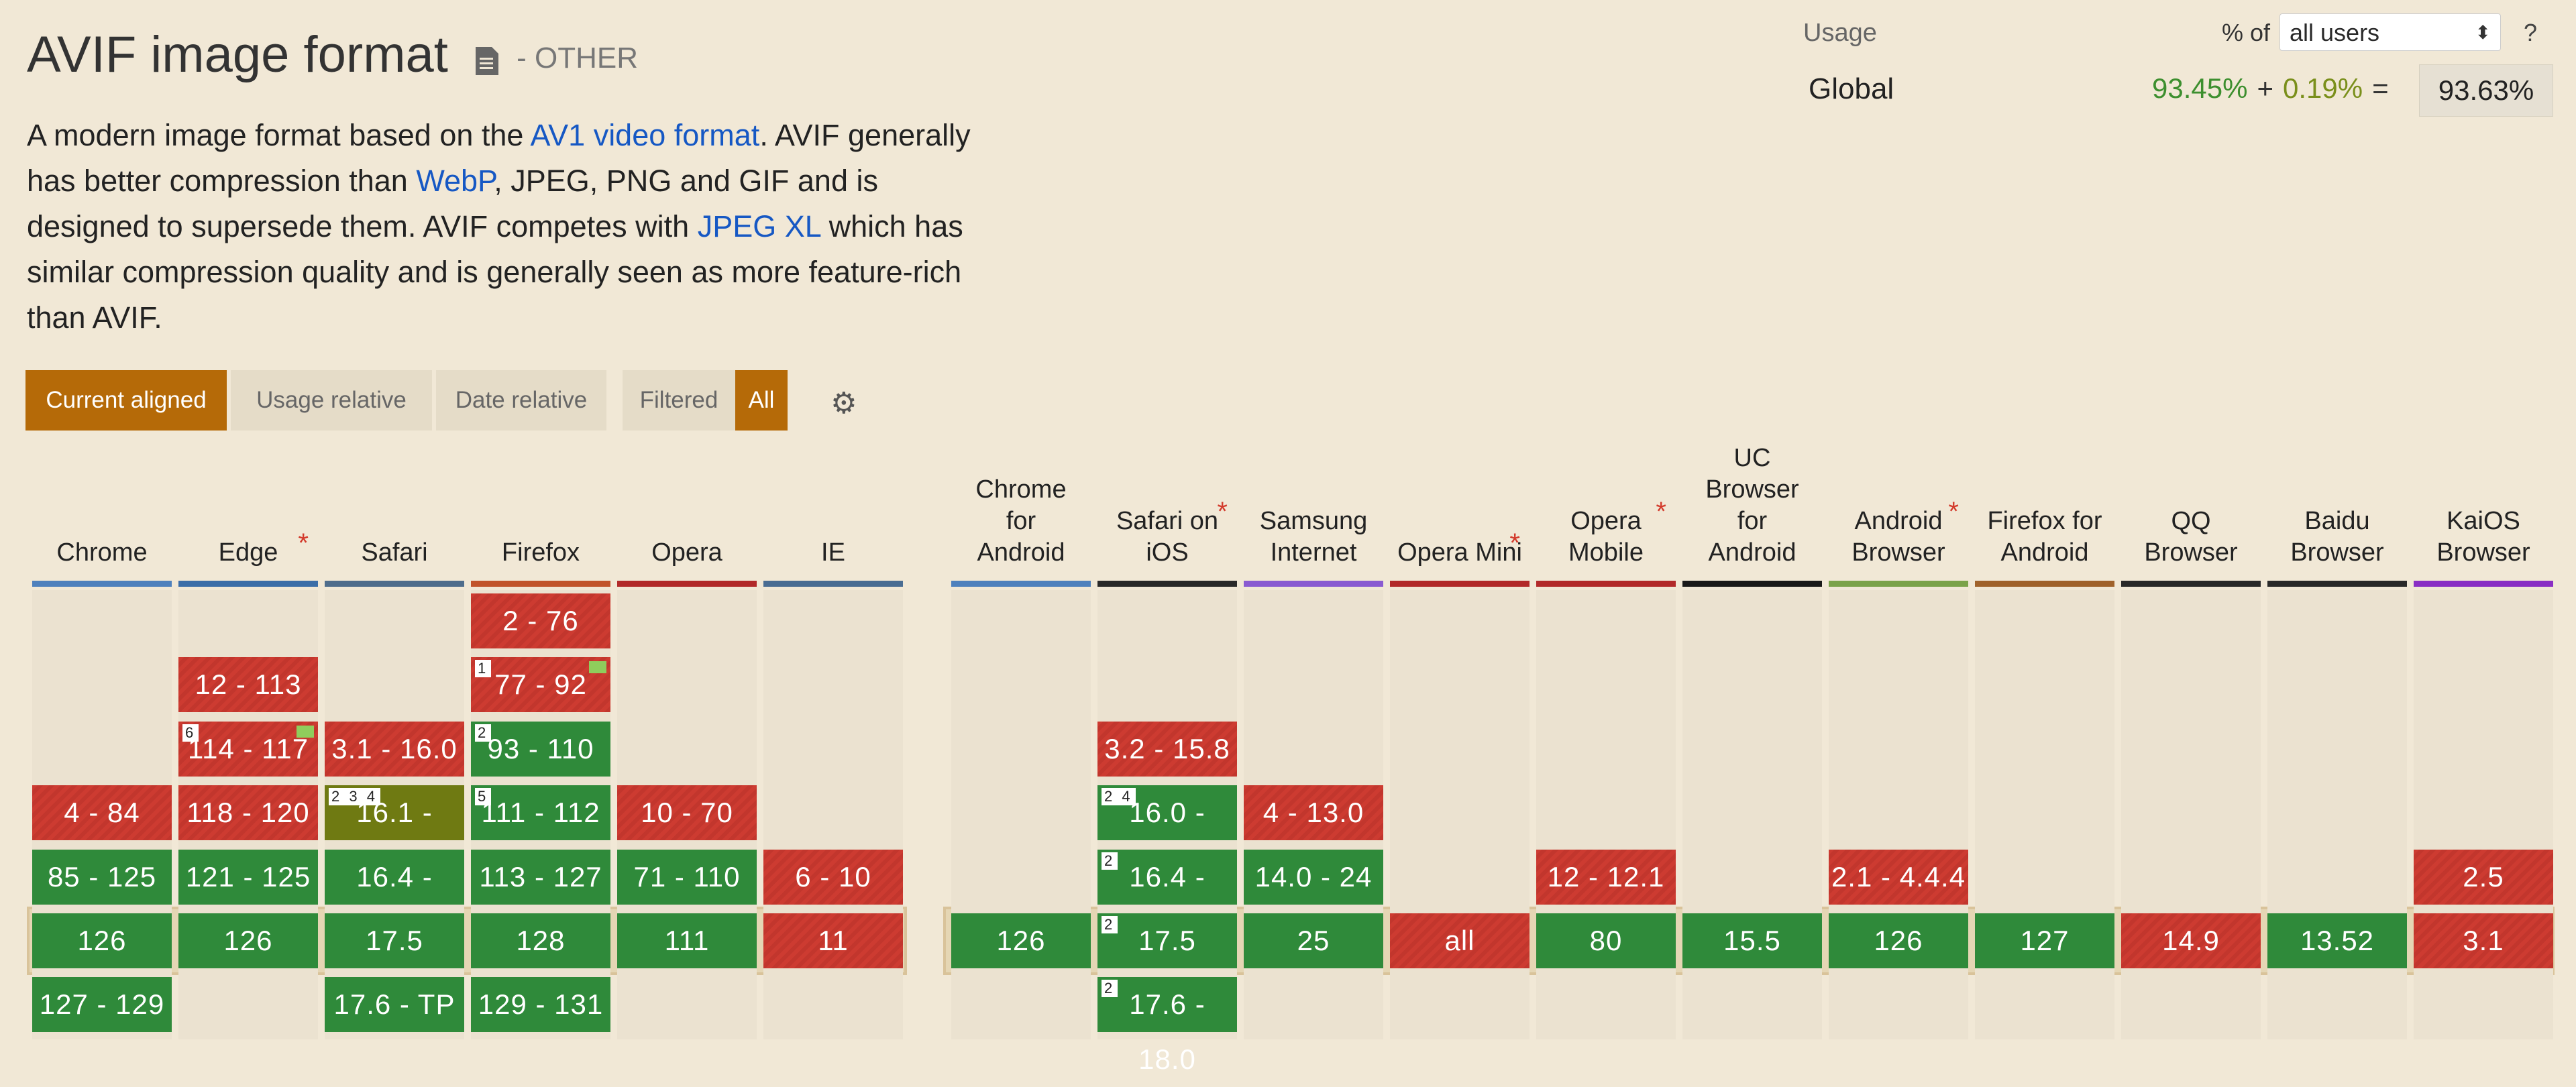 The height and width of the screenshot is (1087, 2576). What do you see at coordinates (759, 226) in the screenshot?
I see `description-link: JPEG XL` at bounding box center [759, 226].